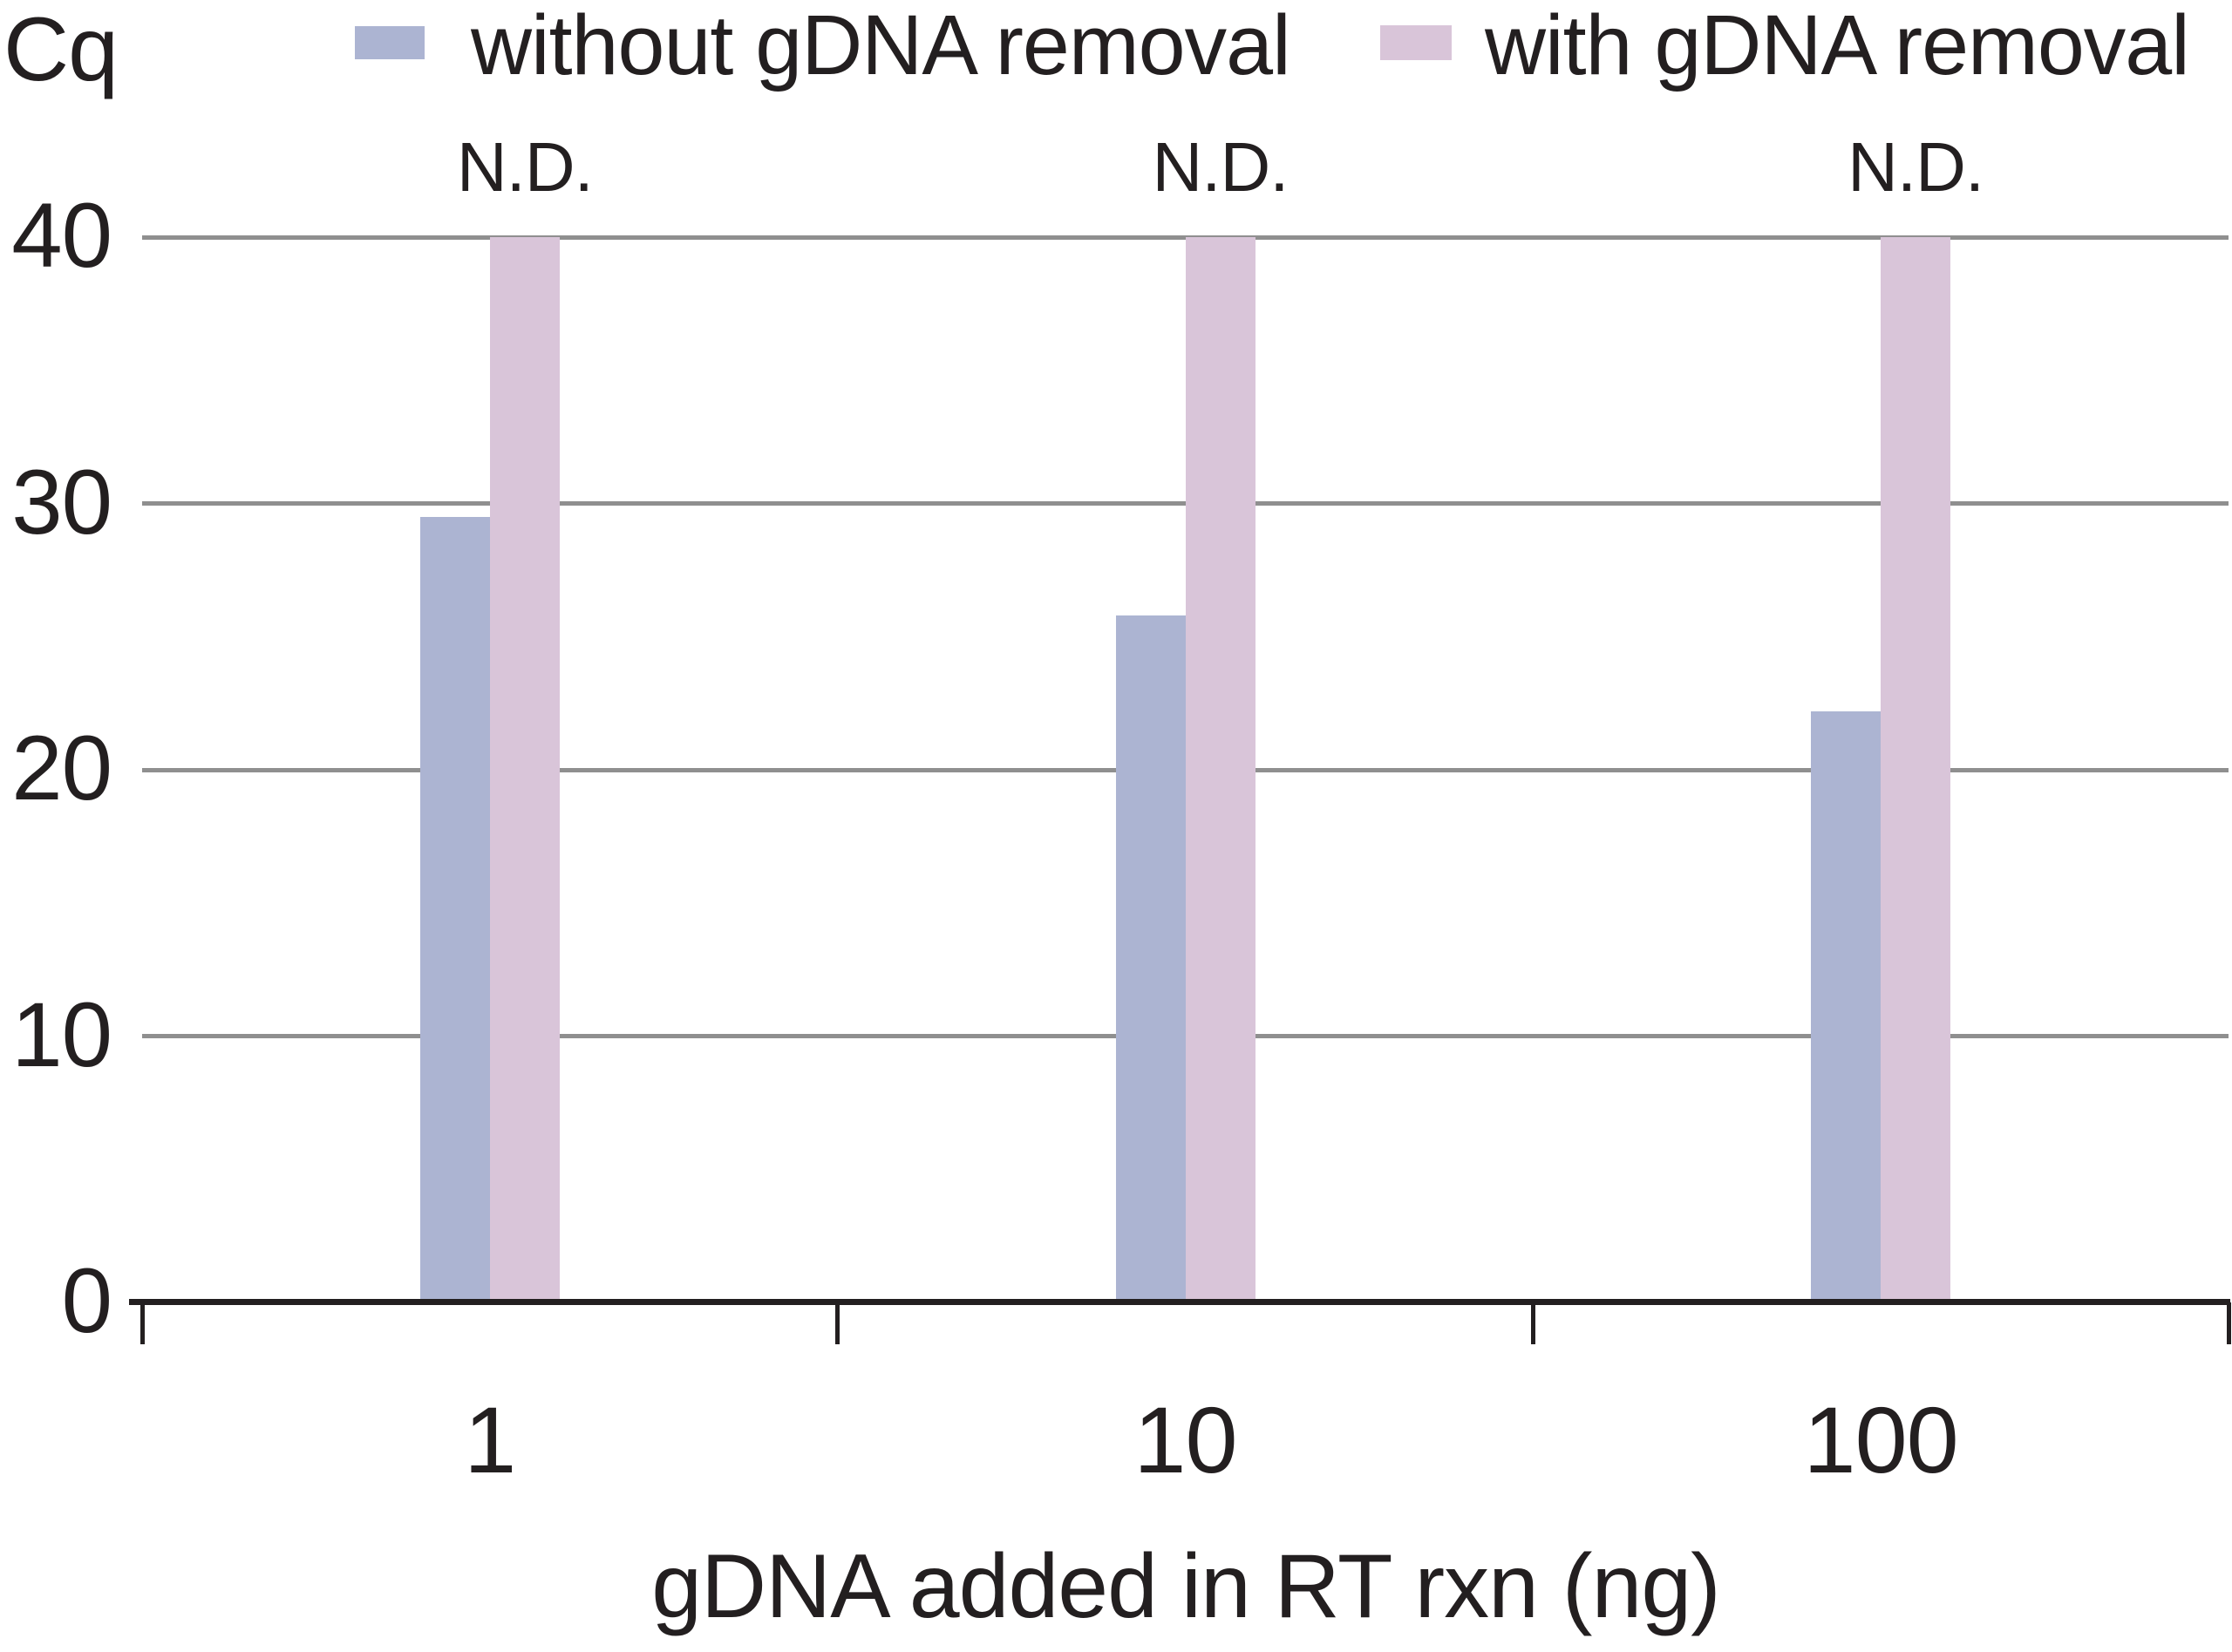 This screenshot has width=2232, height=1652. What do you see at coordinates (1221, 167) in the screenshot?
I see `bar-label-10: N.D.` at bounding box center [1221, 167].